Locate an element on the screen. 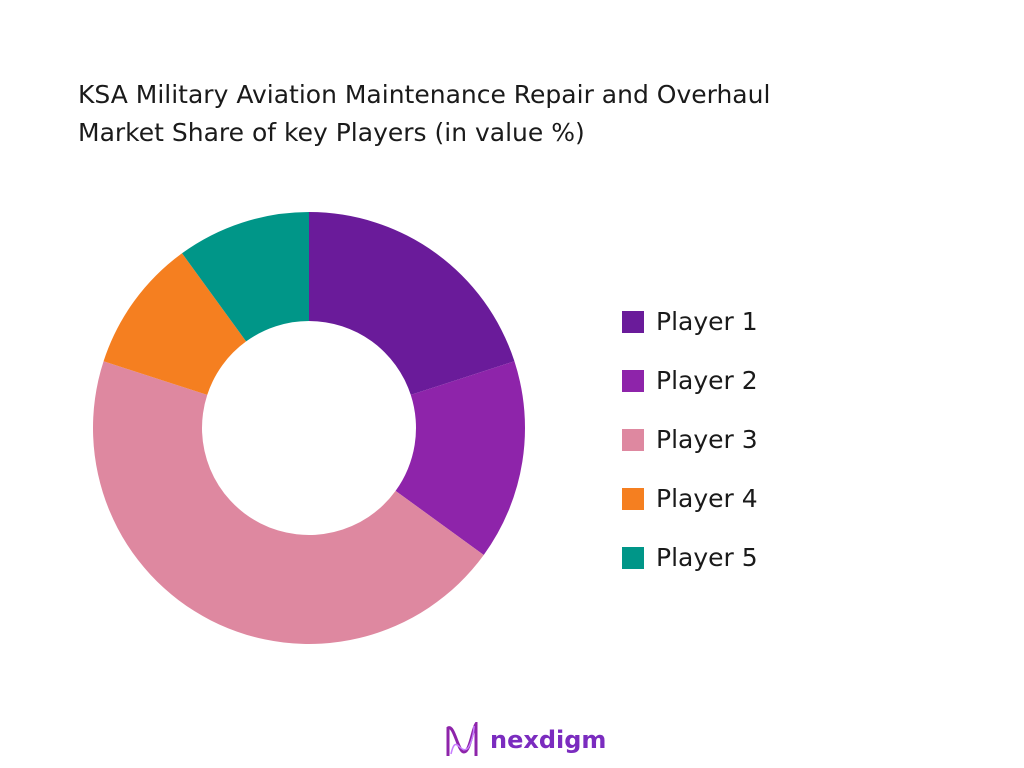 The height and width of the screenshot is (768, 1024). legend-item: Player 1 is located at coordinates (690, 321).